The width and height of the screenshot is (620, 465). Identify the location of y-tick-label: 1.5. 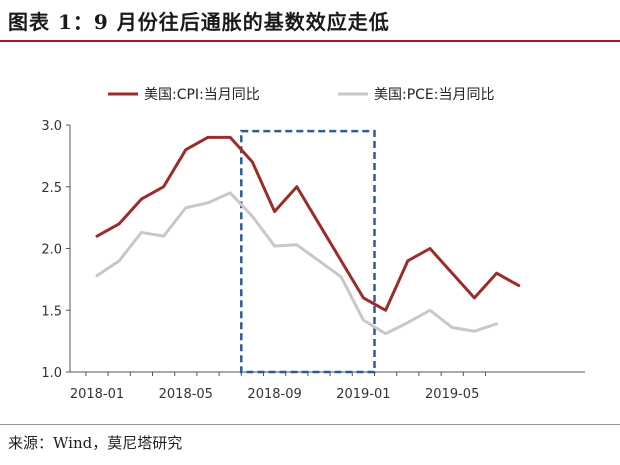
(51, 311).